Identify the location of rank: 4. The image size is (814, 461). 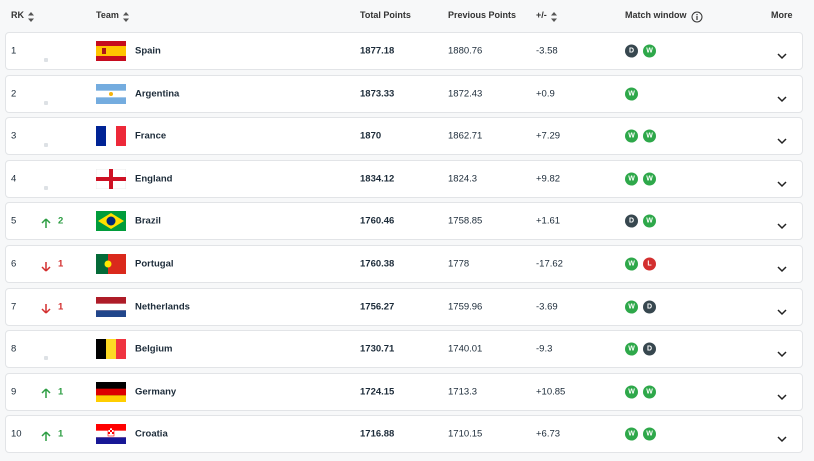
(14, 179).